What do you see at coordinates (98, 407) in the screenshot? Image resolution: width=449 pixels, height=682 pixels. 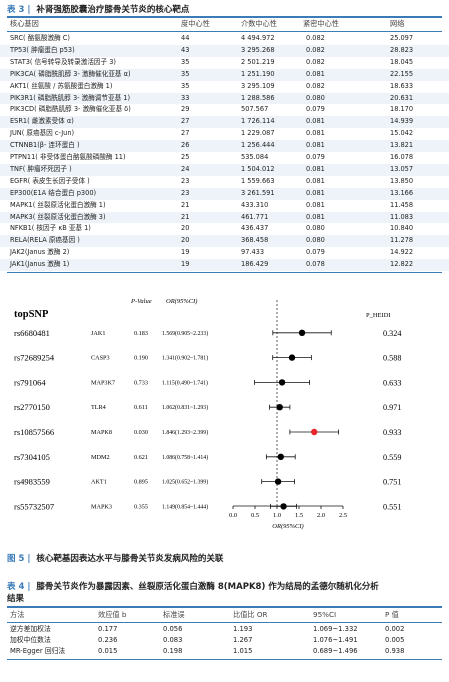 I see `gene-label: TLR4` at bounding box center [98, 407].